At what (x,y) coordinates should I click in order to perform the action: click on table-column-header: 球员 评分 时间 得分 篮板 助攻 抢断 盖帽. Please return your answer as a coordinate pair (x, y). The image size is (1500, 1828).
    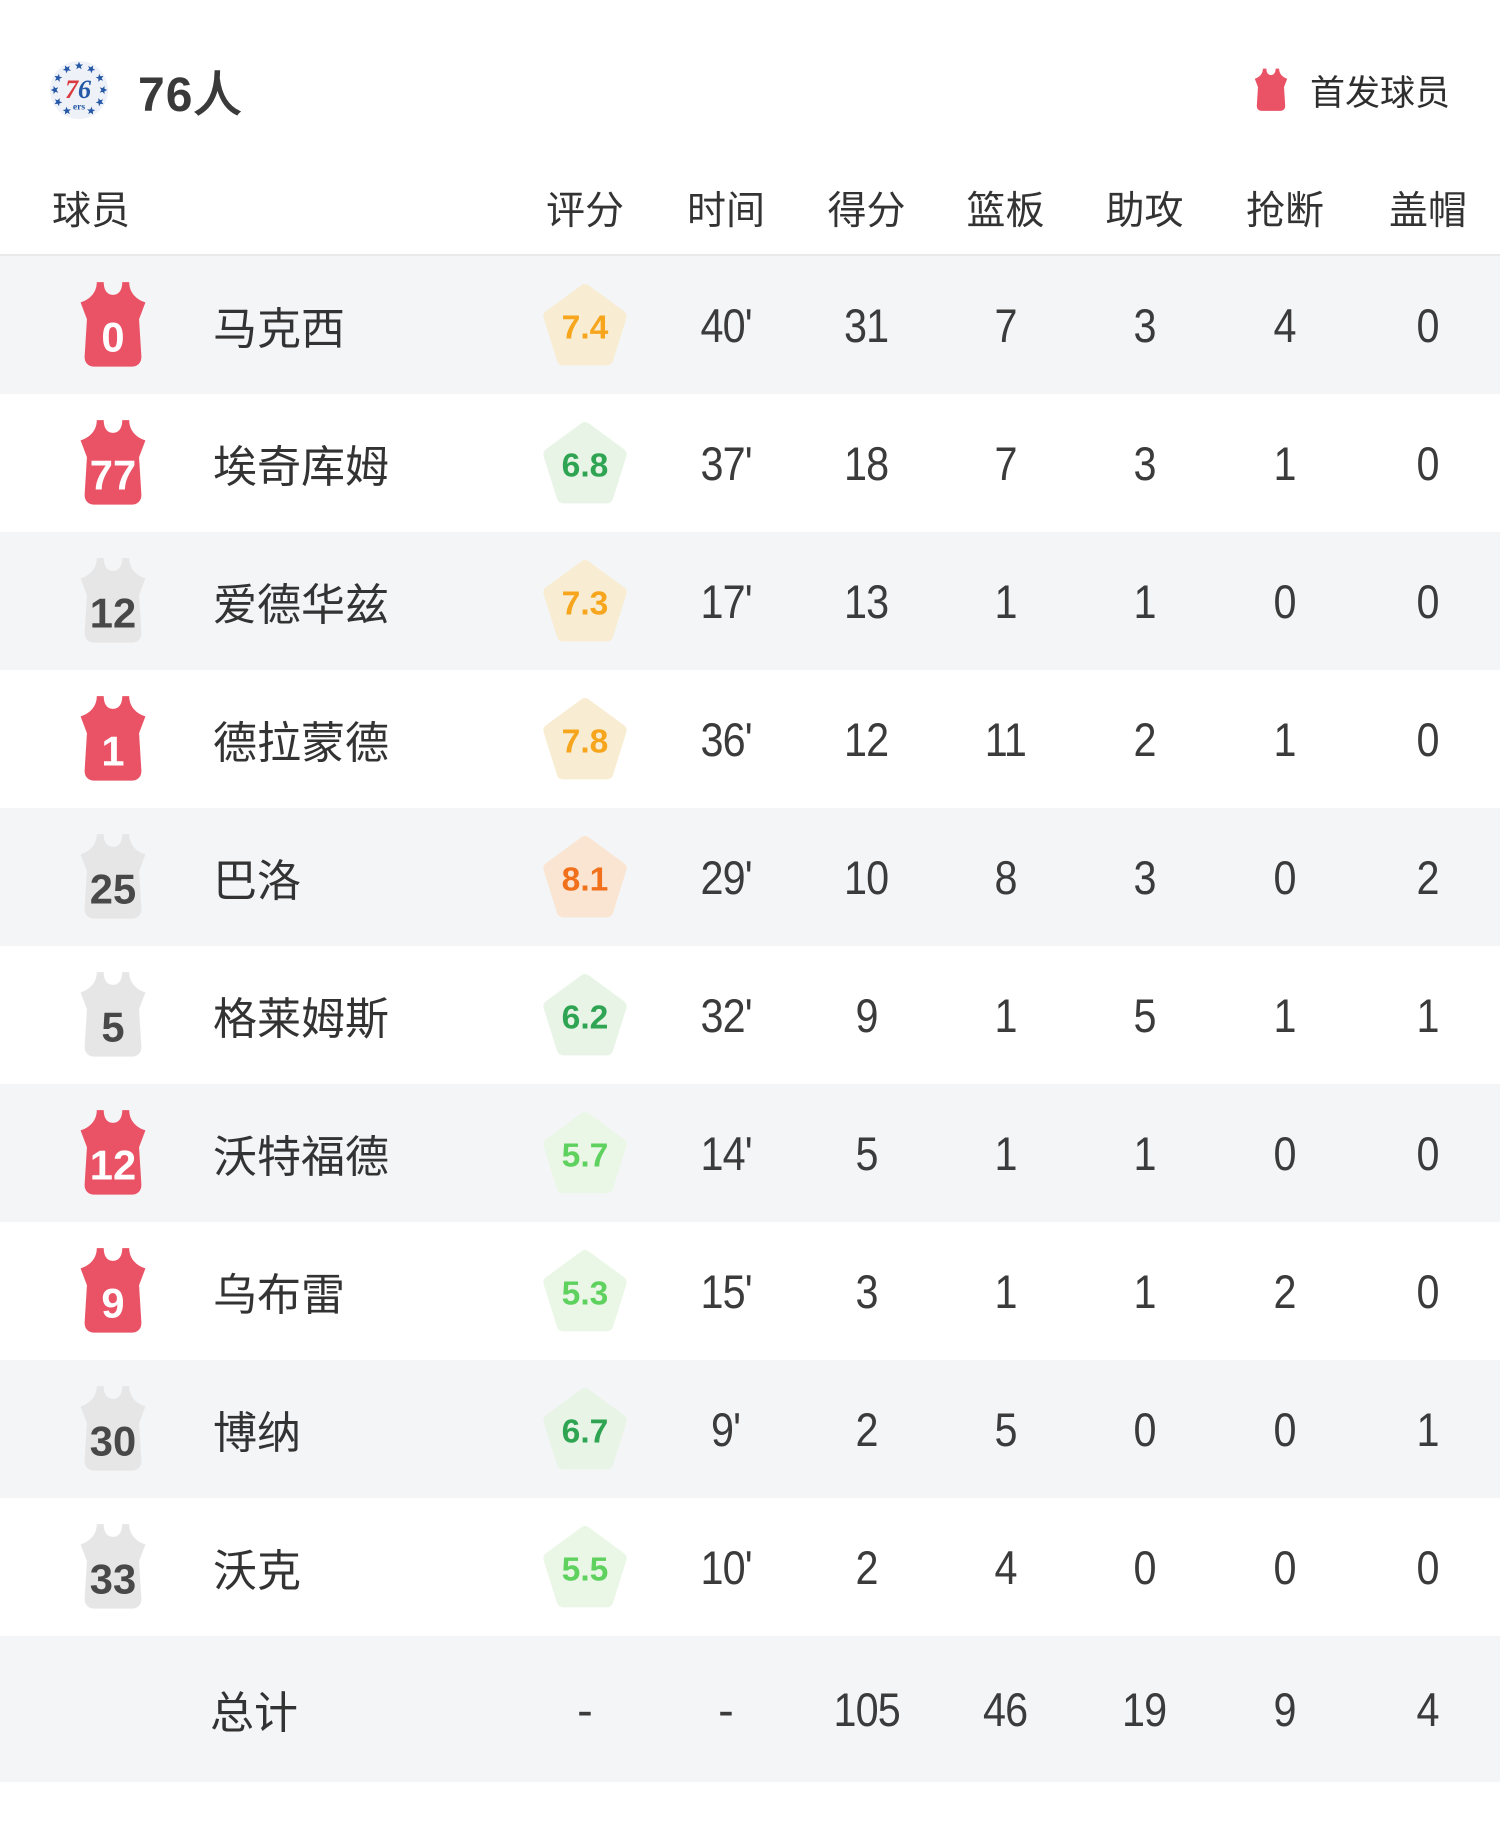
    Looking at the image, I should click on (750, 209).